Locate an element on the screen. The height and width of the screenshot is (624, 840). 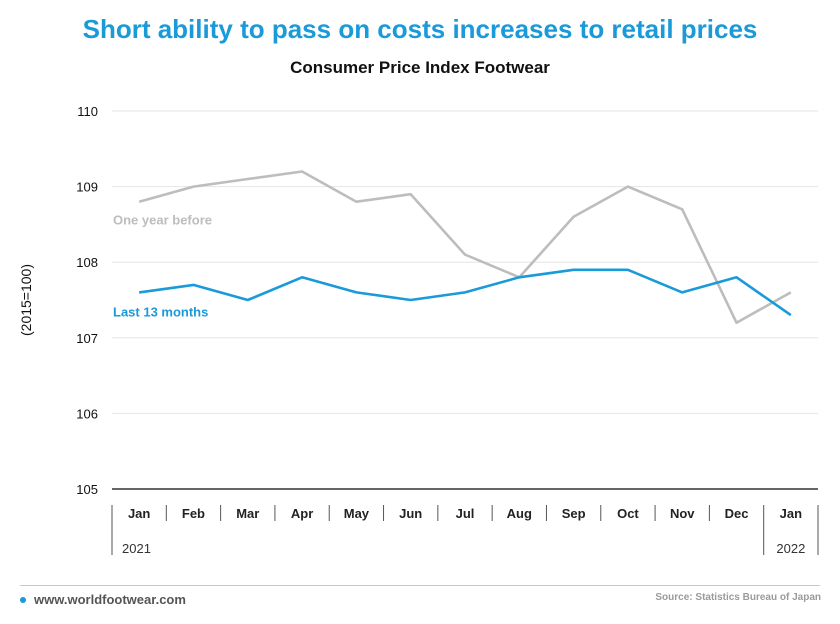
x-tick-label: Jul is located at coordinates (465, 513).